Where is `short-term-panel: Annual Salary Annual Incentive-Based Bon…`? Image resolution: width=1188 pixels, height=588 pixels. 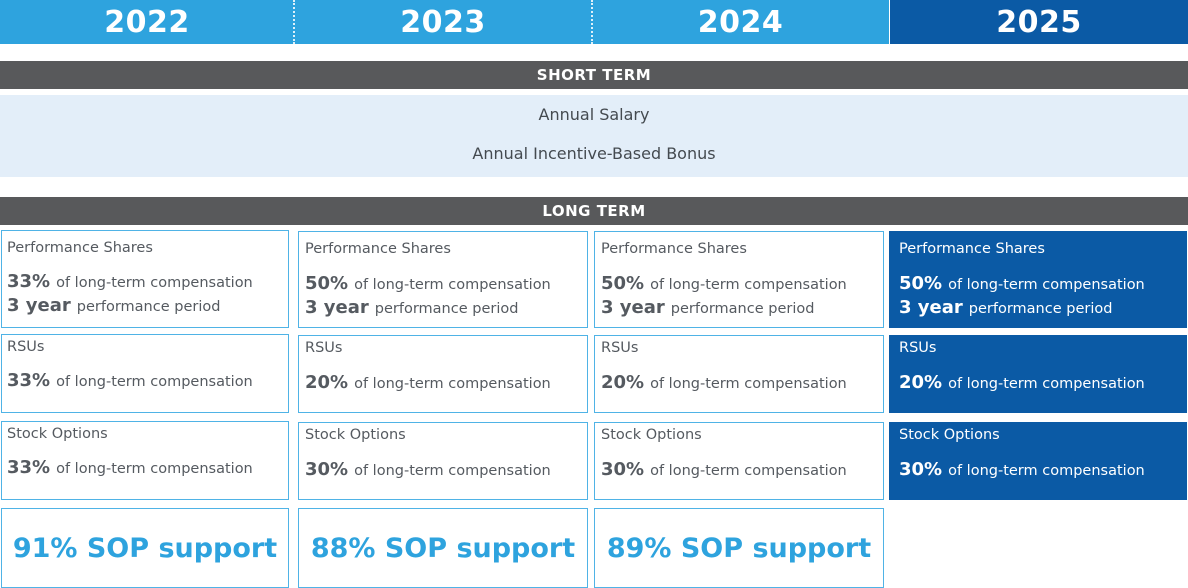
short-term-panel: Annual Salary Annual Incentive-Based Bon… is located at coordinates (594, 136).